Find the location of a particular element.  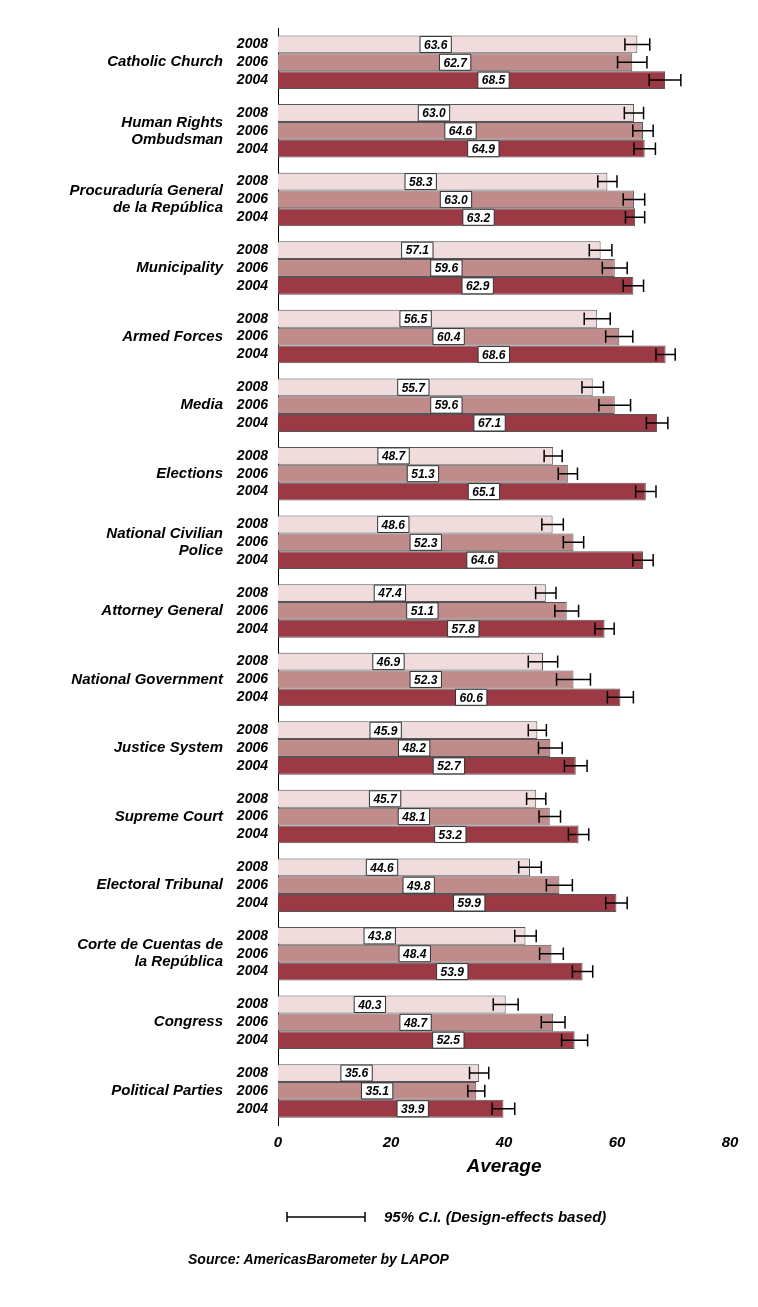

data-label: 62.9 is located at coordinates (478, 286).